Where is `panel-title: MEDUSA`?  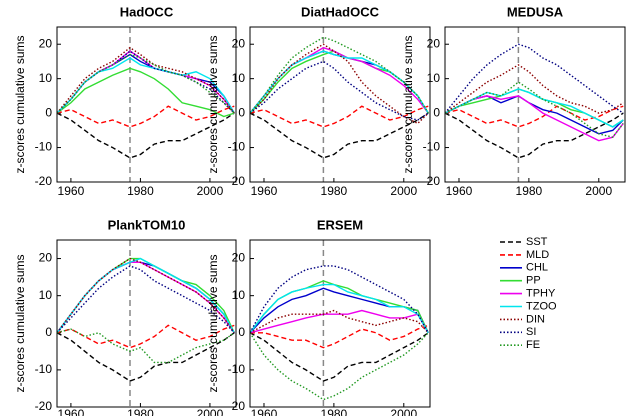 panel-title: MEDUSA is located at coordinates (535, 11).